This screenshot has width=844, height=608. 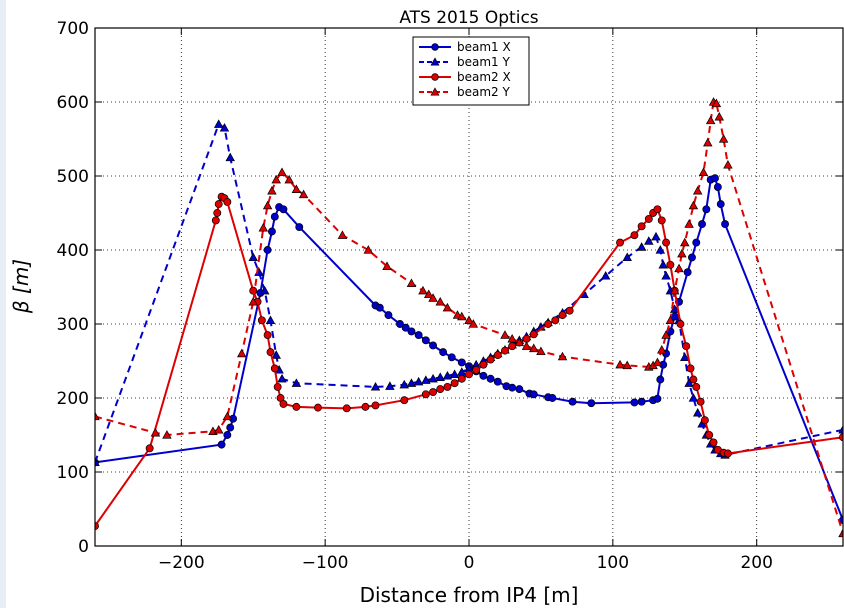 What do you see at coordinates (469, 595) in the screenshot?
I see `x-axis-label: Distance from IP4 [m]` at bounding box center [469, 595].